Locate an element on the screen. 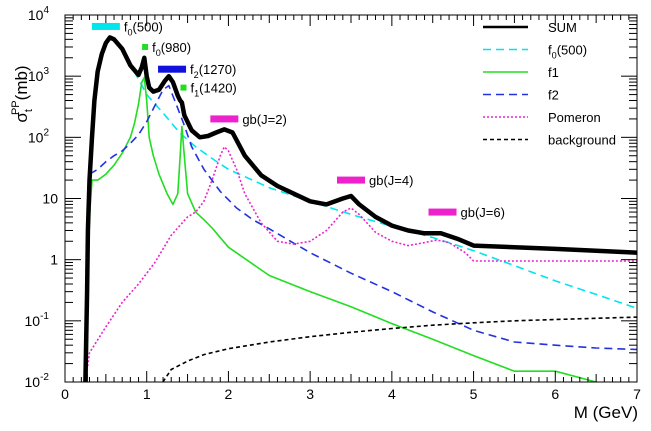 Image resolution: width=651 pixels, height=431 pixels. annotation-f0-980: f0(980) is located at coordinates (171, 49).